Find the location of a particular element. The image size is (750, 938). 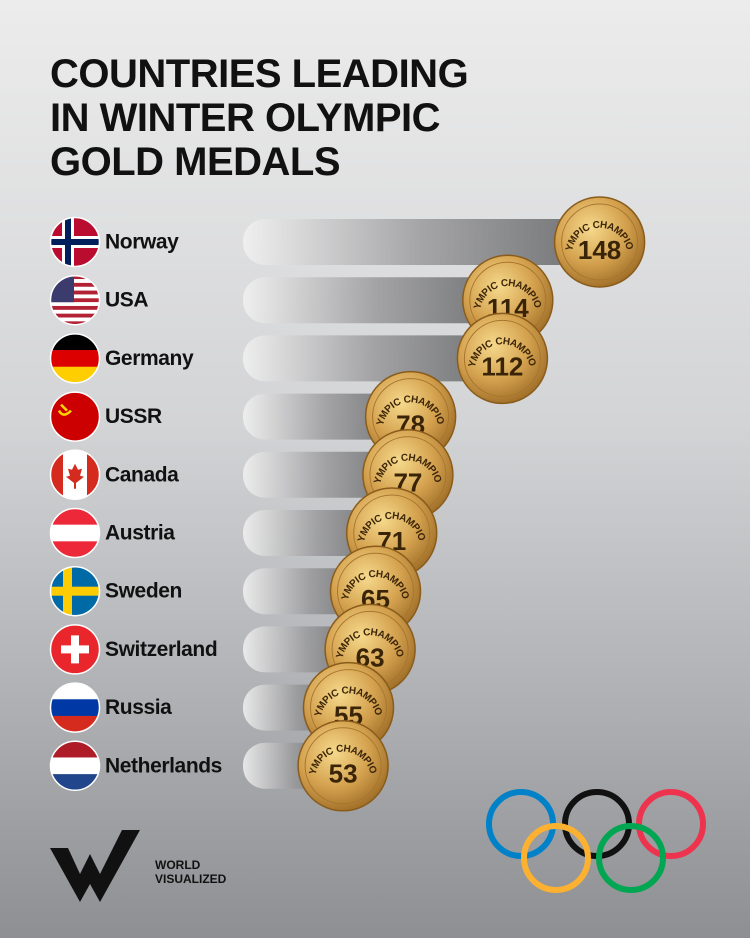

category-label: USSR is located at coordinates (133, 416).